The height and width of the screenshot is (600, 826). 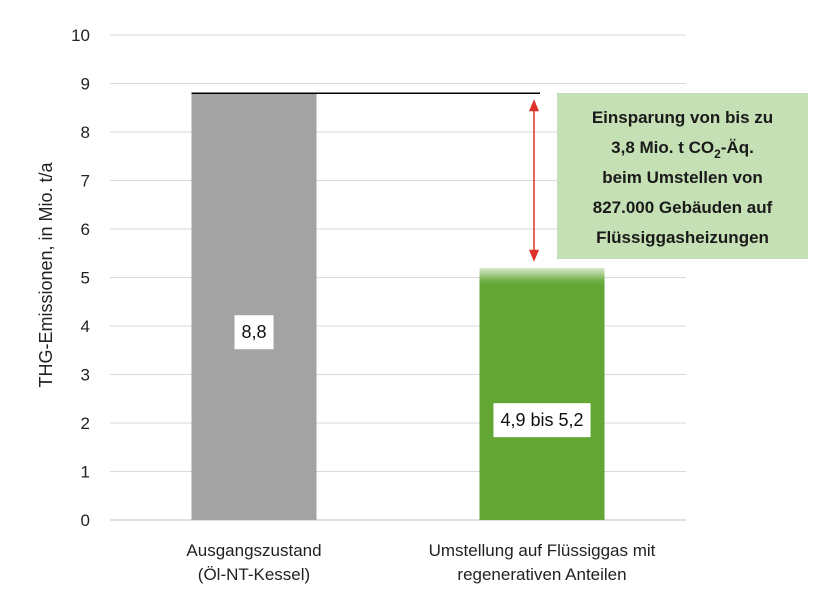 What do you see at coordinates (682, 149) in the screenshot?
I see `annotation-line: 3,8 Mio. t CO2-Äq.` at bounding box center [682, 149].